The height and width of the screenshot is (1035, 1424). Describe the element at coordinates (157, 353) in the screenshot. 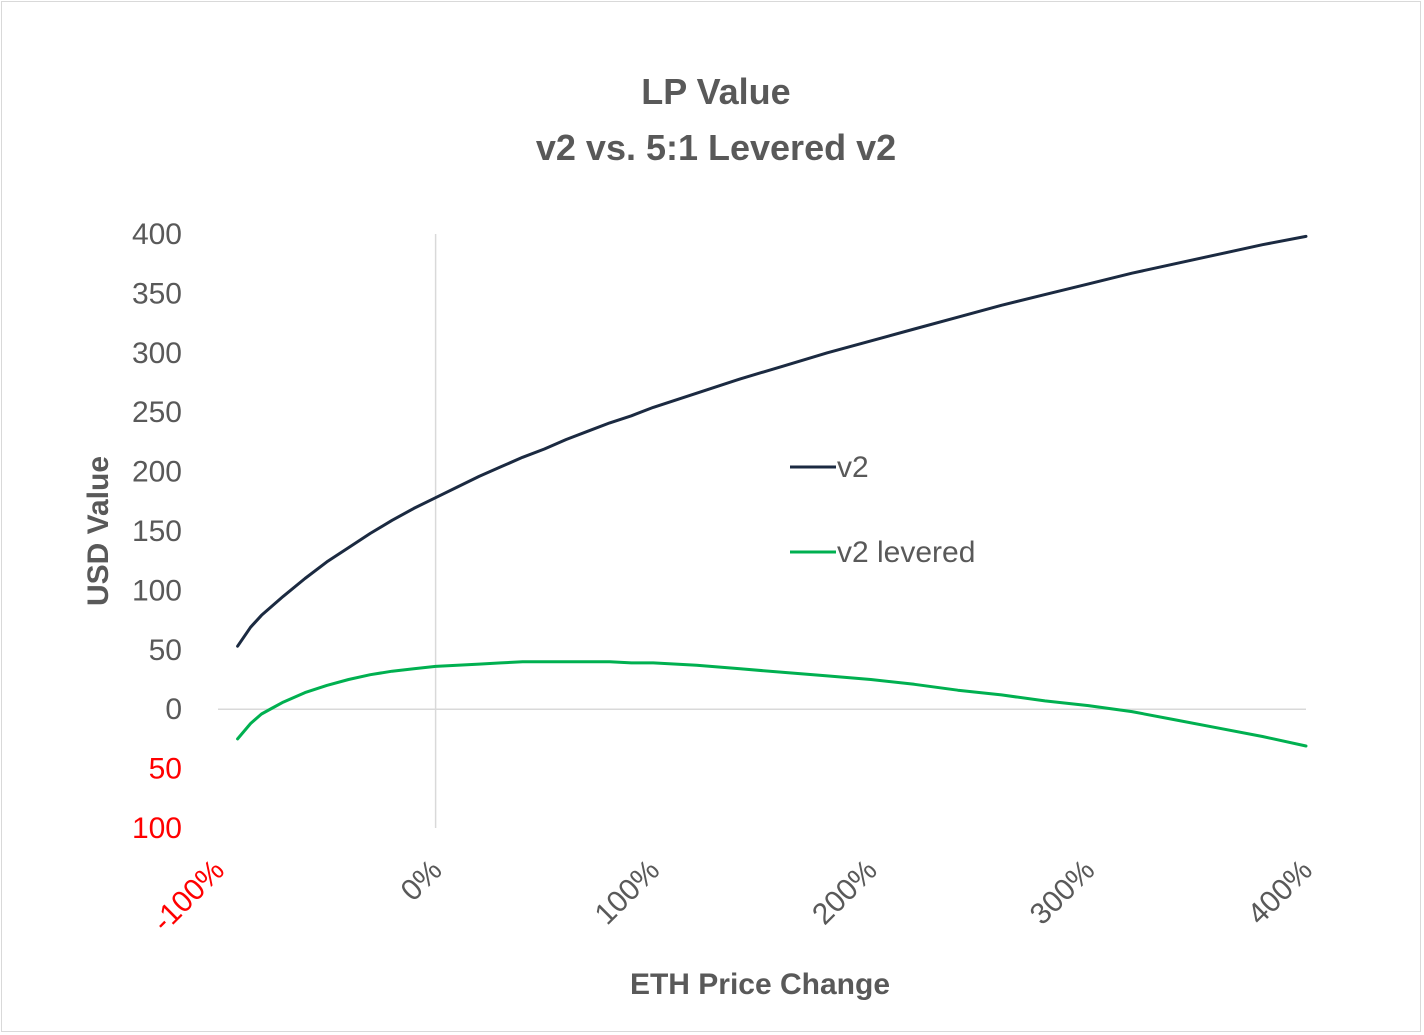

I see `y-tick-label: 300` at that location.